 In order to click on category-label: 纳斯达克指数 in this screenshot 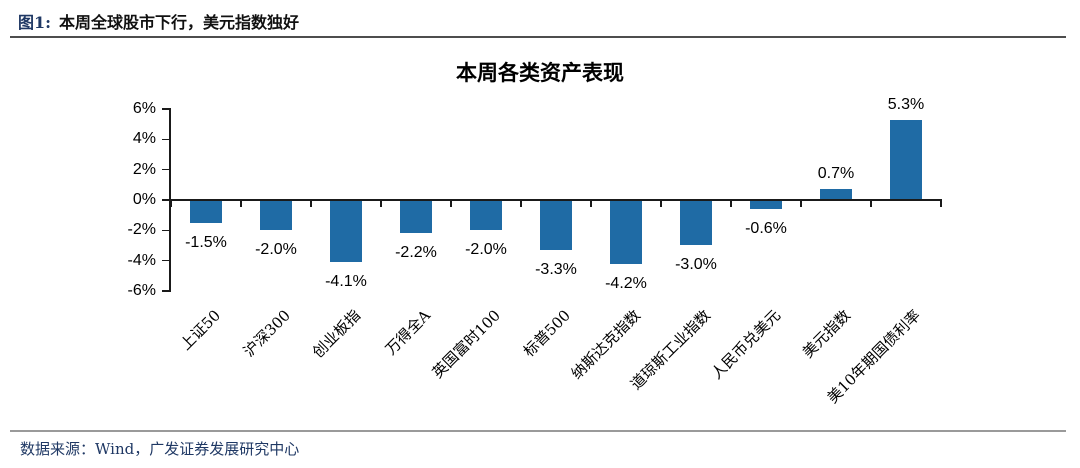, I will do `click(606, 344)`.